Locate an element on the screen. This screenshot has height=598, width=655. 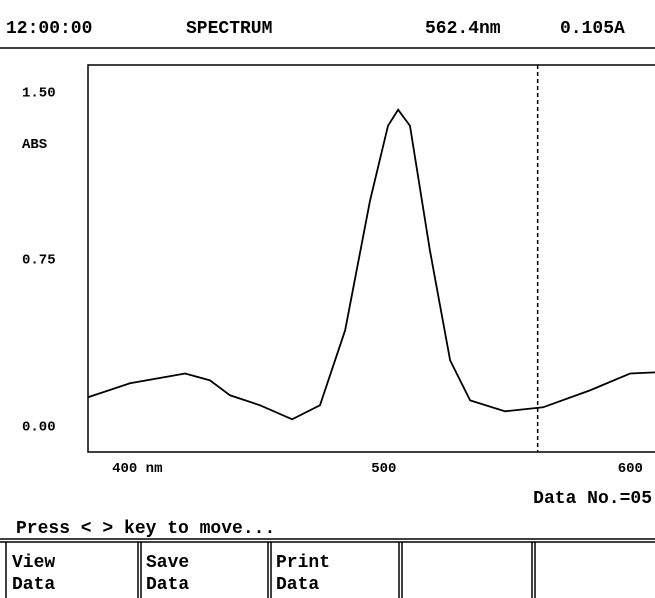
y-tick-label: 0.00 is located at coordinates (39, 427).